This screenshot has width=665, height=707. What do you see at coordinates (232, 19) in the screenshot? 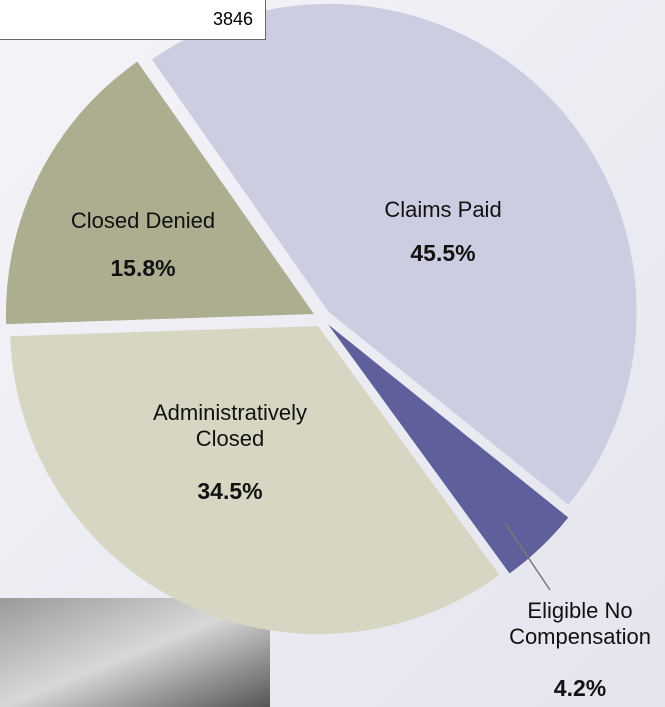
I see `box-text: 3846` at bounding box center [232, 19].